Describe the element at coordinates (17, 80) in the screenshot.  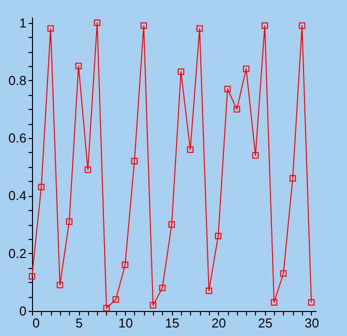
I see `y-tick-label: 0.8` at that location.